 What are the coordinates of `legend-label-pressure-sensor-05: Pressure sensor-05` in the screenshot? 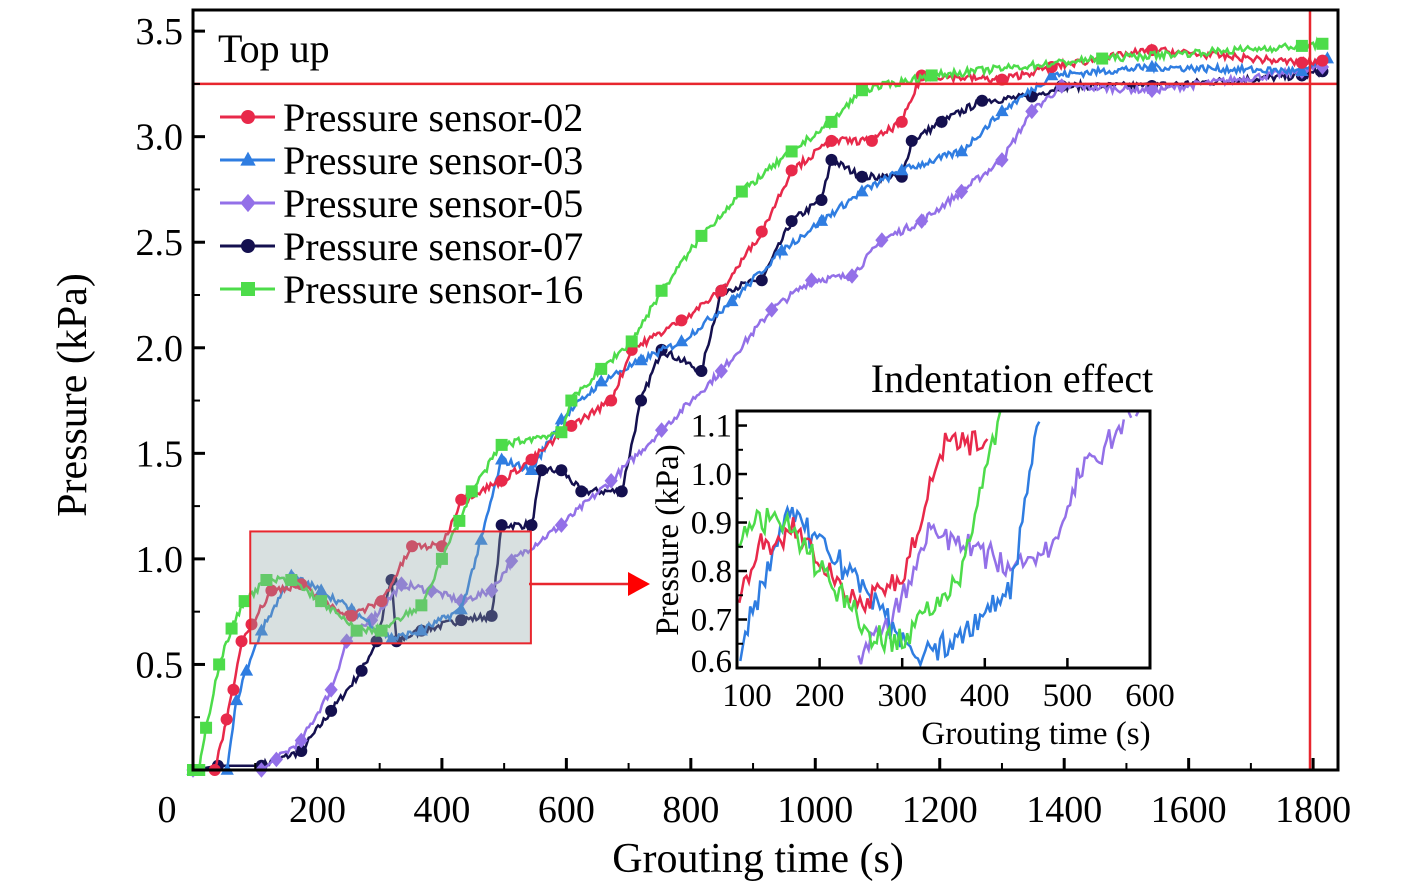 It's located at (433, 203).